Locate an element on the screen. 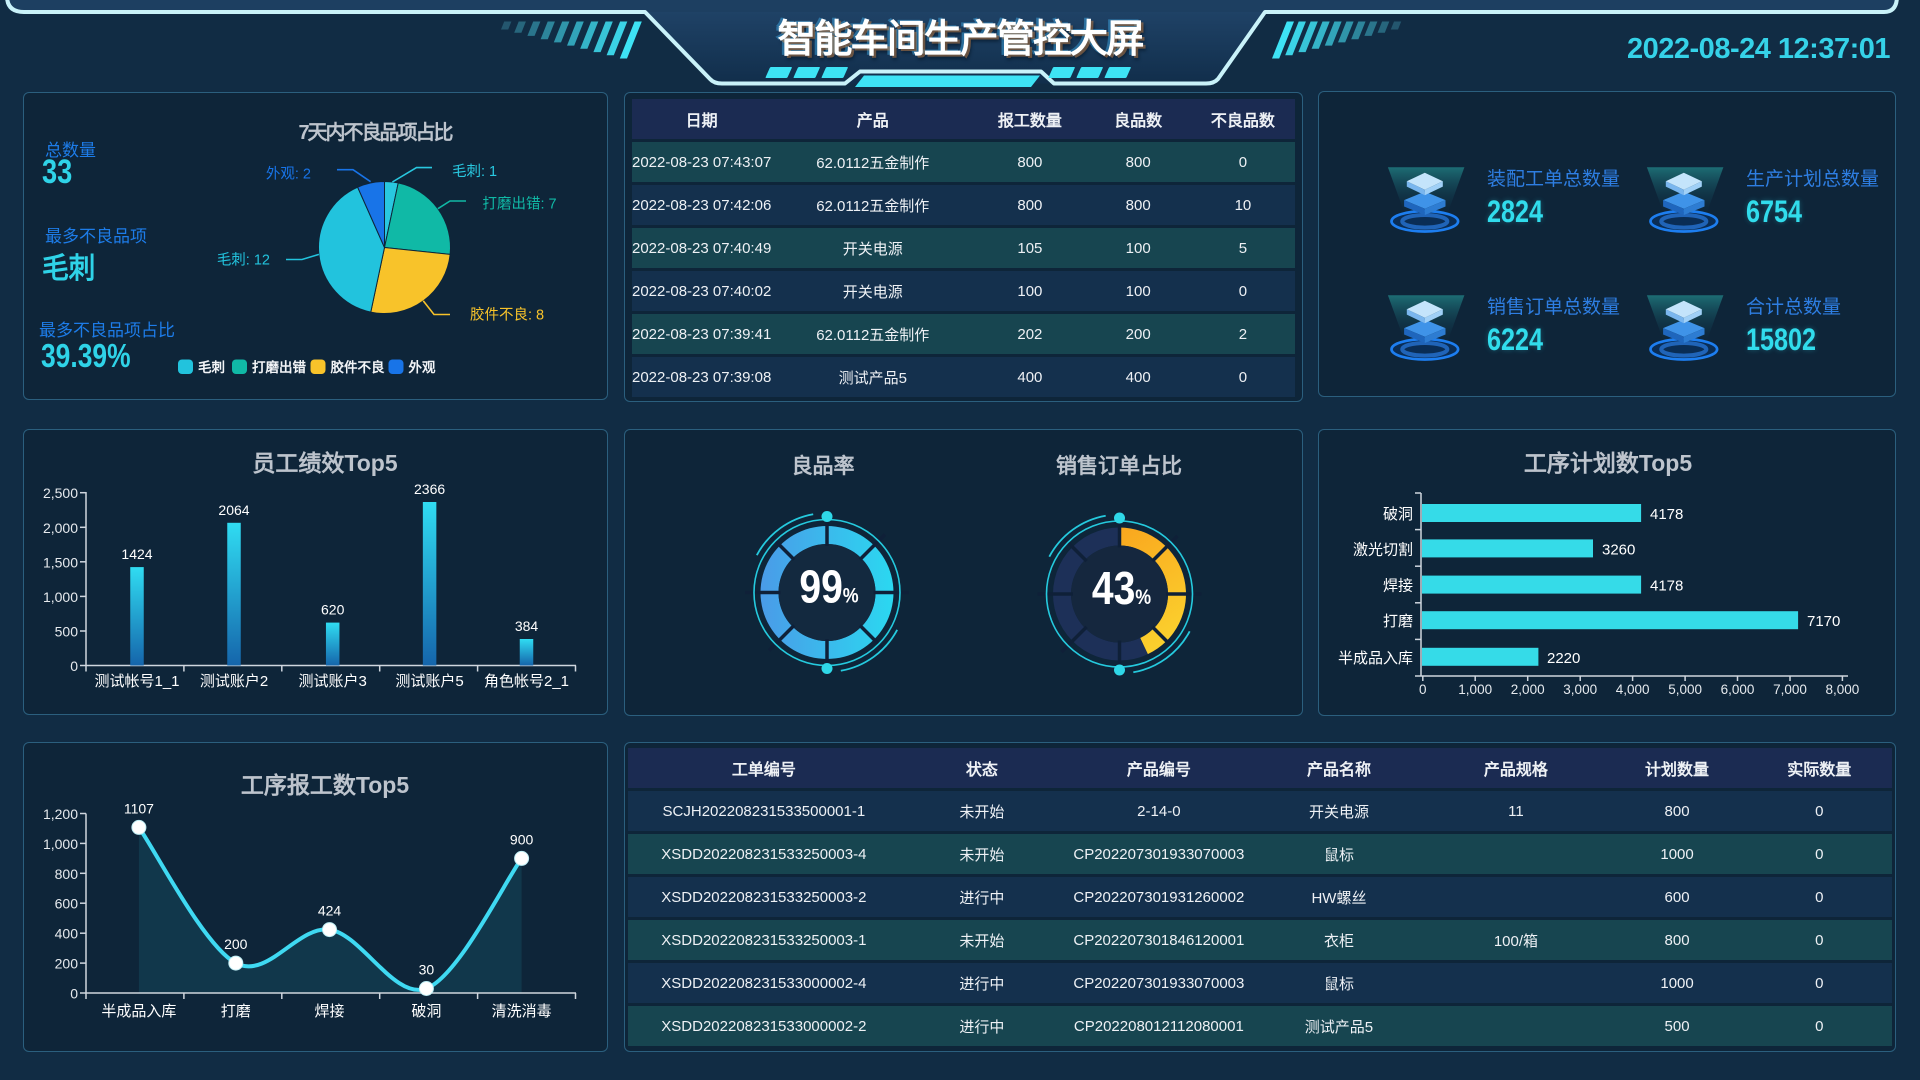 This screenshot has height=1080, width=1920. svg-text: 6,000 is located at coordinates (1738, 689).